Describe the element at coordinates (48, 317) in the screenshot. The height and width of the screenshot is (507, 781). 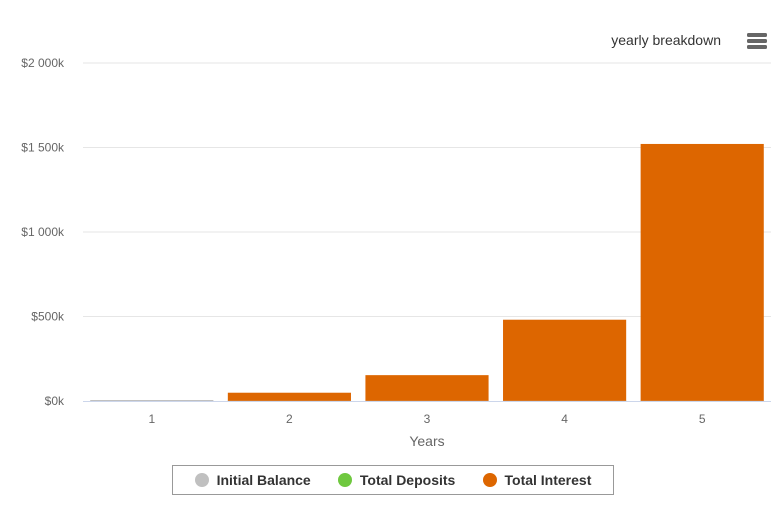
I see `y-tick-label: $500k` at that location.